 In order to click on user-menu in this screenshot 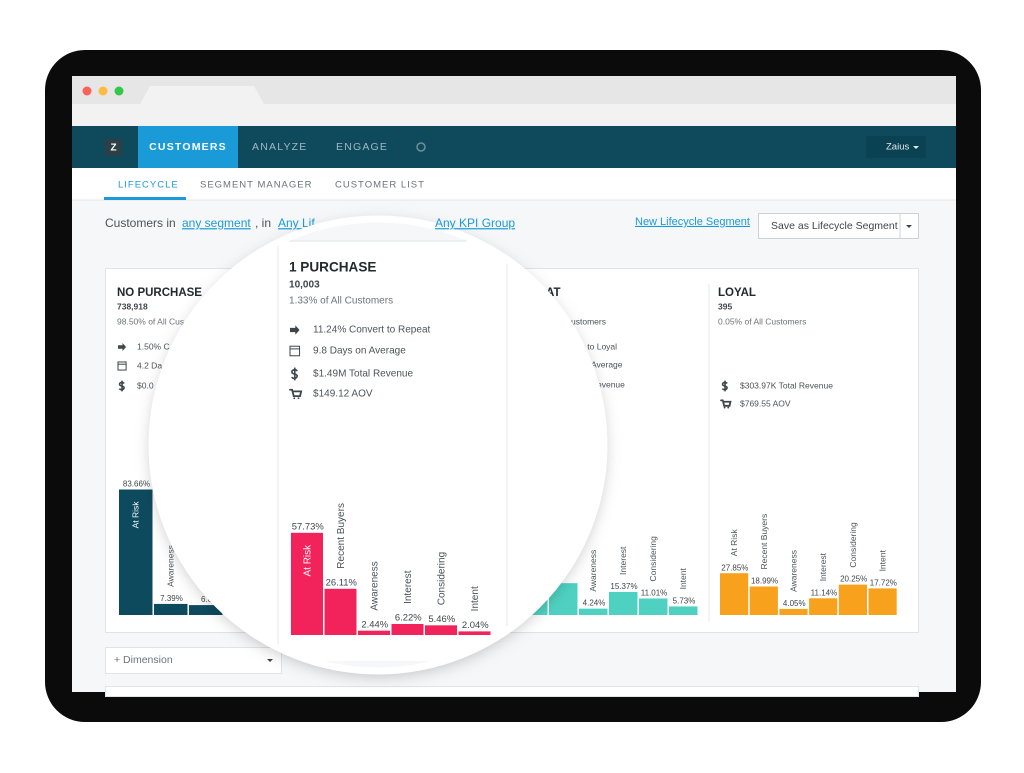, I will do `click(896, 147)`.